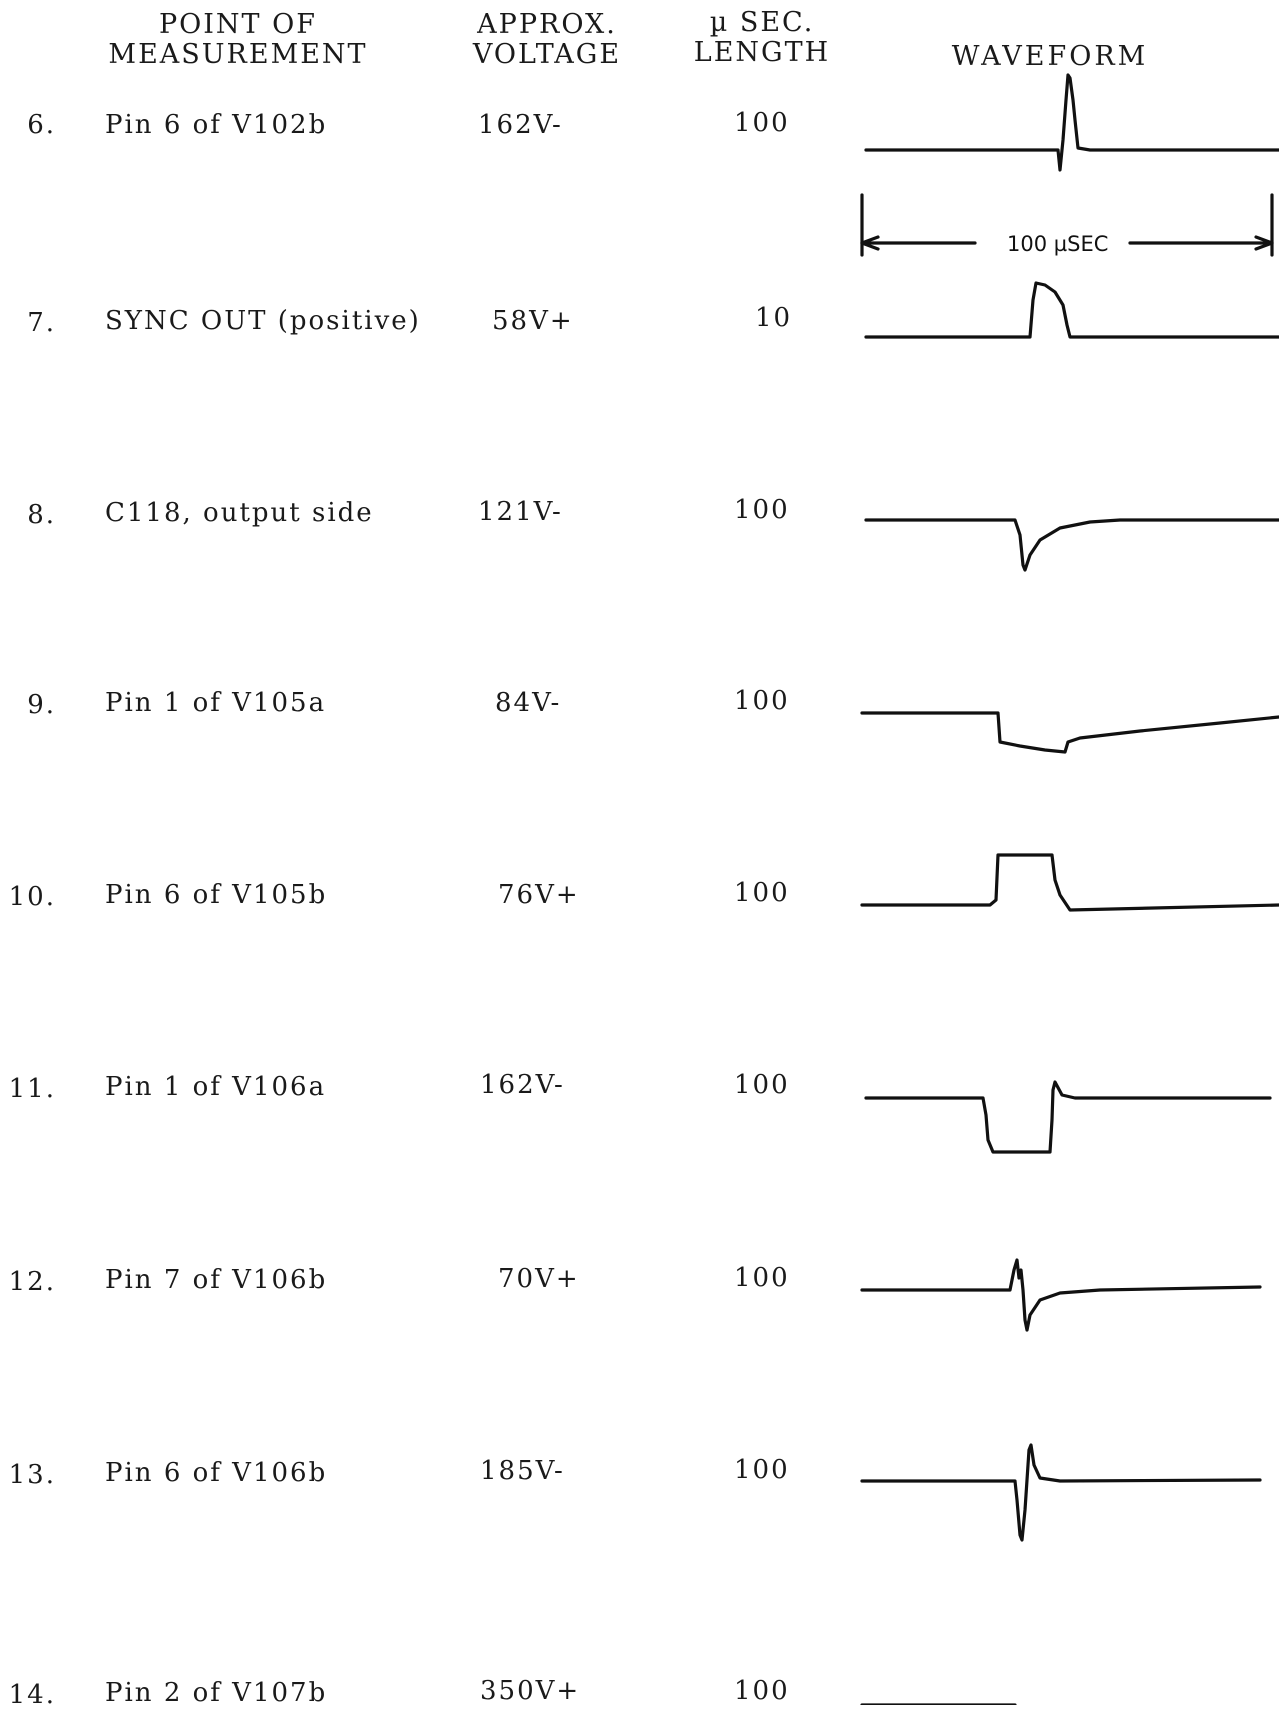 Image resolution: width=1279 pixels, height=1710 pixels. Describe the element at coordinates (528, 703) in the screenshot. I see `row-voltage: 84V-` at that location.